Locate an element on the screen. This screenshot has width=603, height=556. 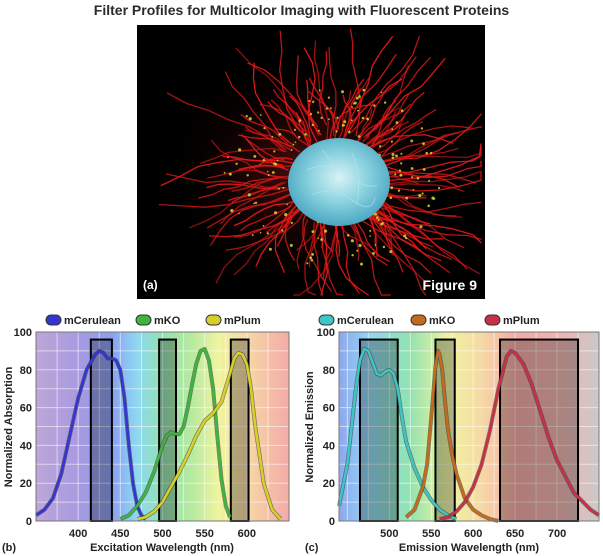
x-tick-label-b: 400 is located at coordinates (78, 534).